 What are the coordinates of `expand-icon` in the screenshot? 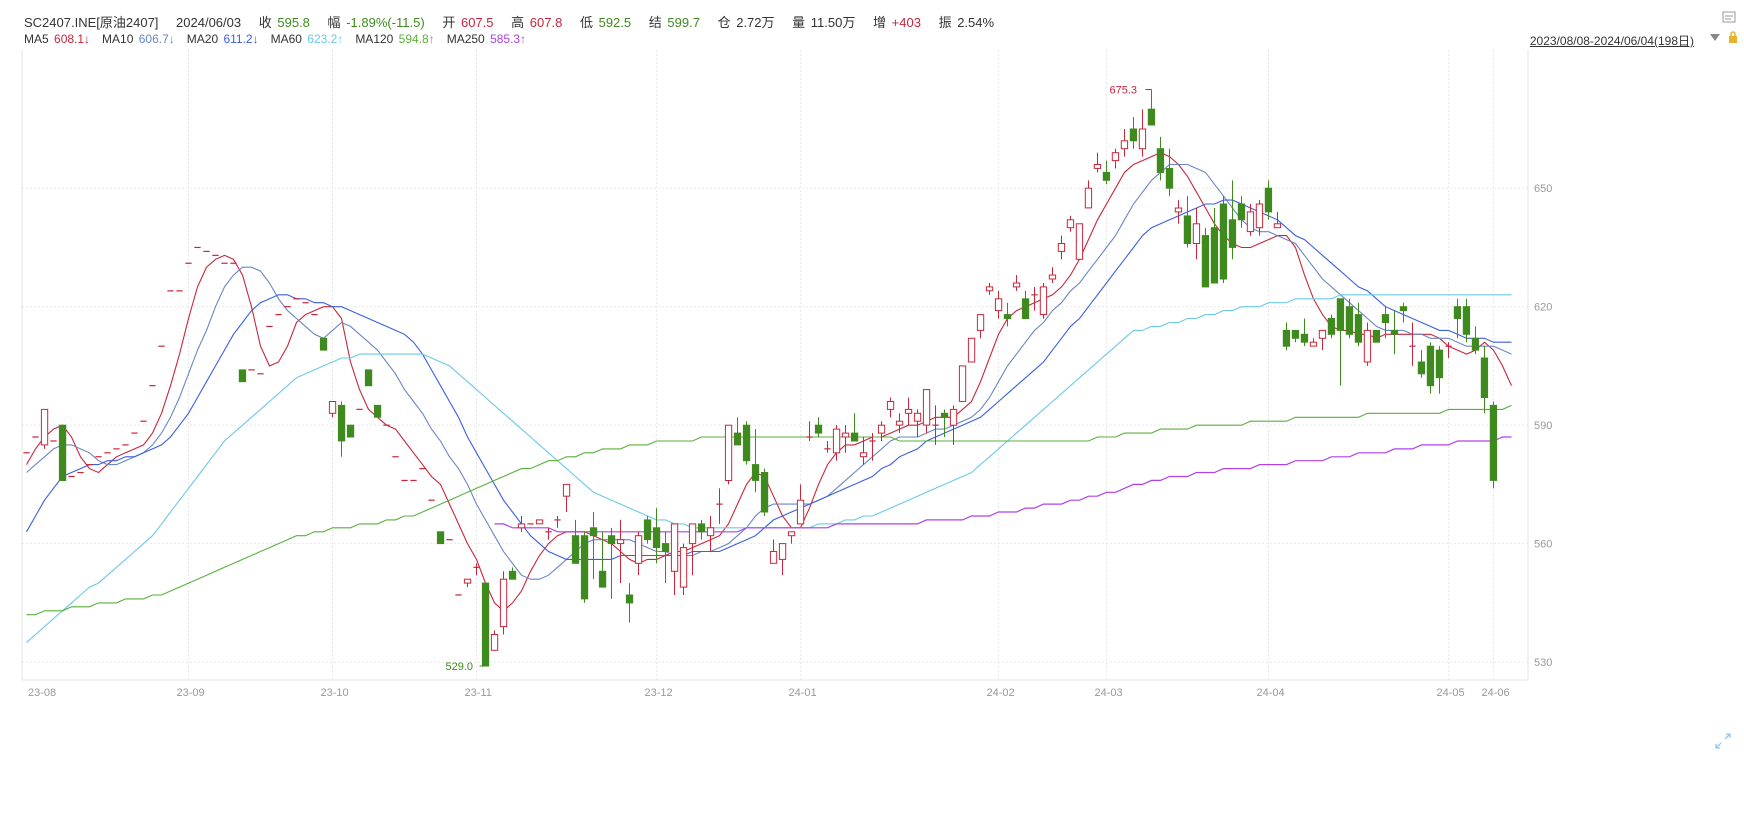 It's located at (1723, 741).